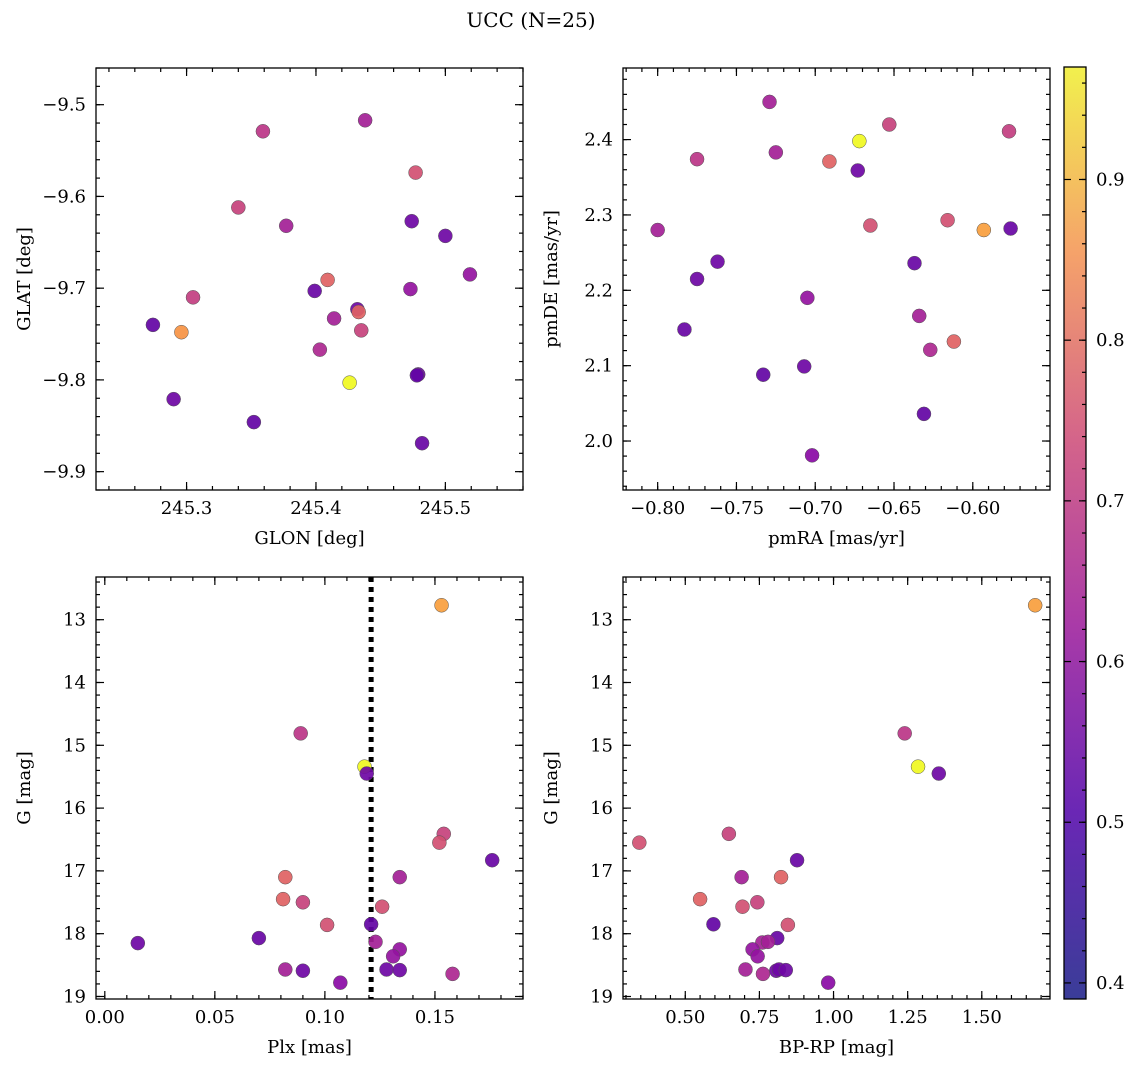 Image resolution: width=1136 pixels, height=1067 pixels. I want to click on y-tick-label: 2.1, so click(598, 366).